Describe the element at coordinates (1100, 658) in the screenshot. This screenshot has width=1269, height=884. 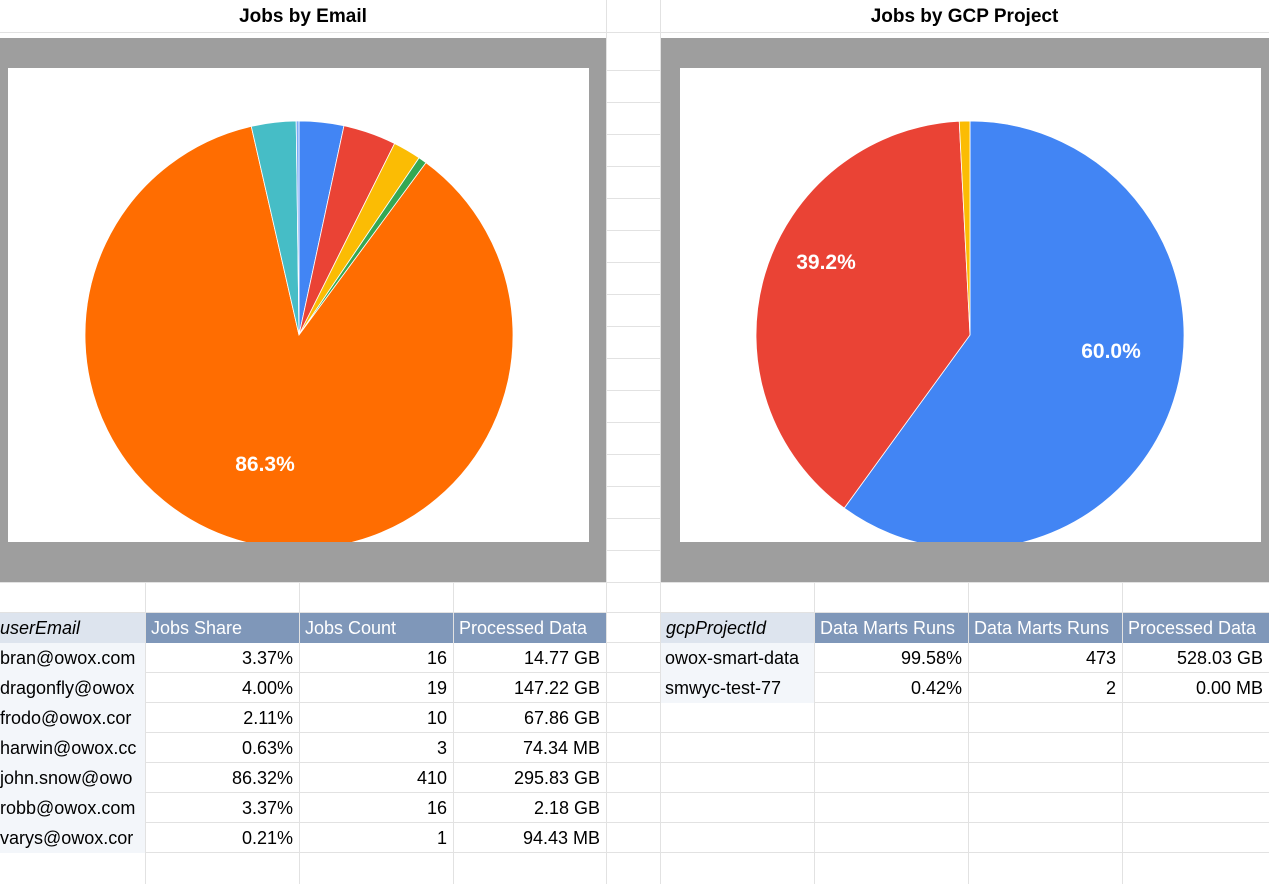
I see `cell-data-marts-runs-count: 473` at that location.